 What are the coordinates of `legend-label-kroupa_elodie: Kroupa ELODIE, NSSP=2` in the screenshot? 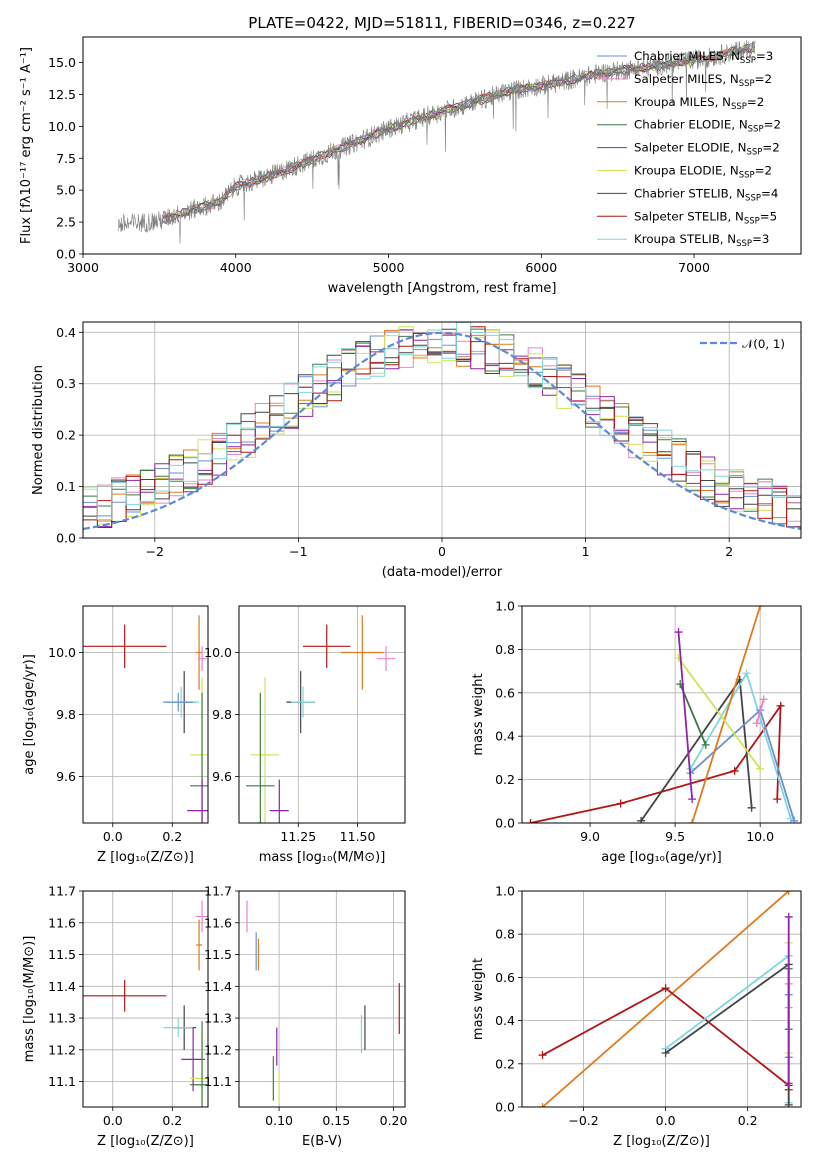 It's located at (703, 172).